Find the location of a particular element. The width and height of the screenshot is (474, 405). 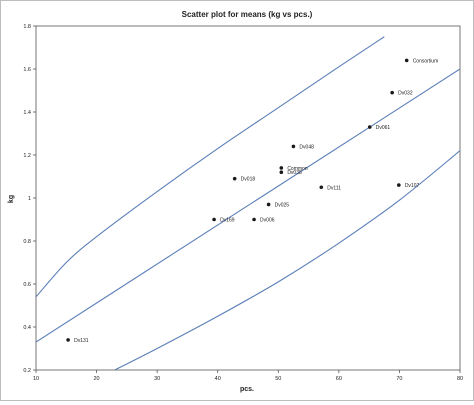

x-tick-label: 40 is located at coordinates (218, 379).